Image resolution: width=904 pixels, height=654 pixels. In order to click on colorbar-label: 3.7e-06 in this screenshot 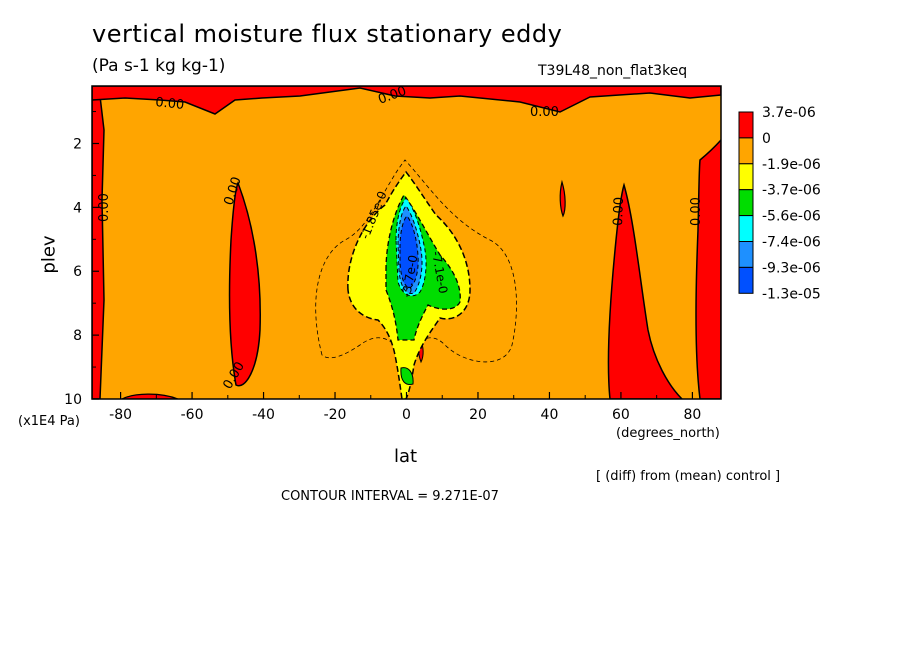, I will do `click(789, 113)`.